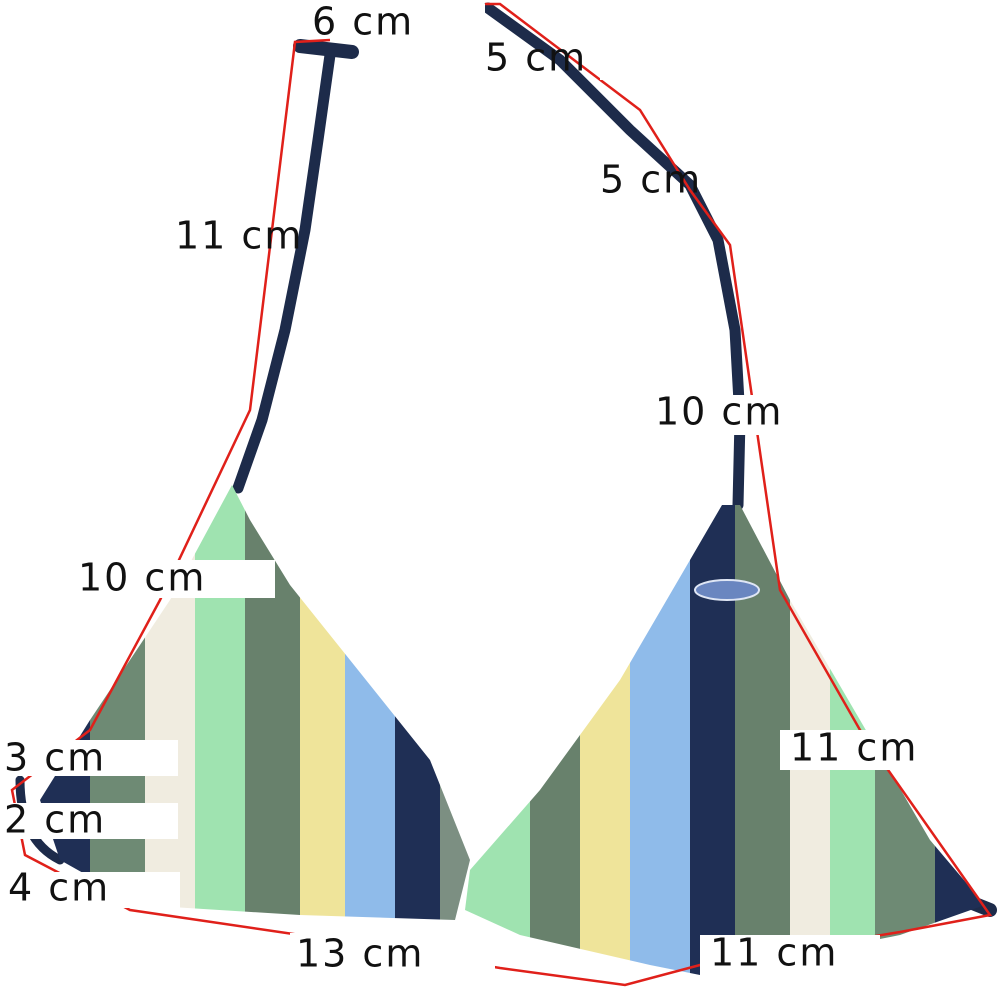 The height and width of the screenshot is (991, 1000). What do you see at coordinates (363, 22) in the screenshot?
I see `measure-label: 6 cm` at bounding box center [363, 22].